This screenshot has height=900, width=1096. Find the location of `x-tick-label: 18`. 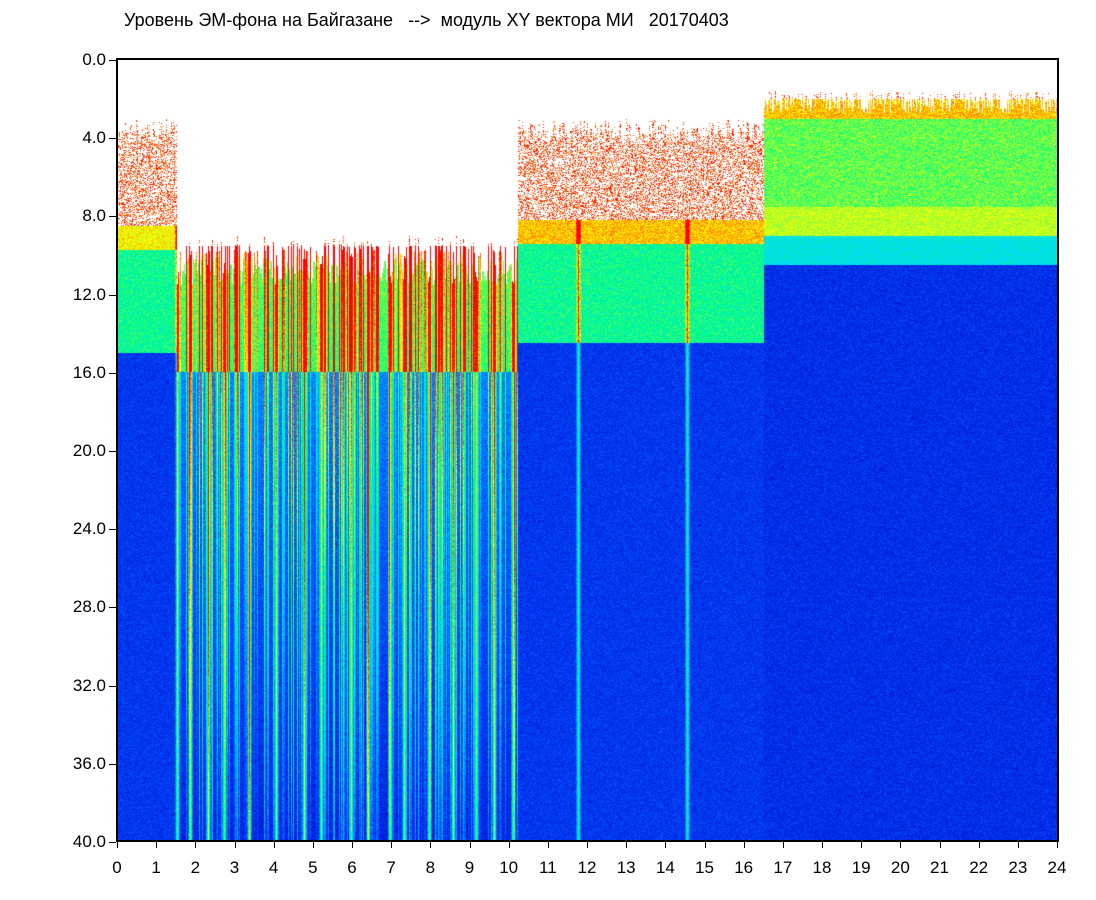

x-tick-label: 18 is located at coordinates (822, 867).